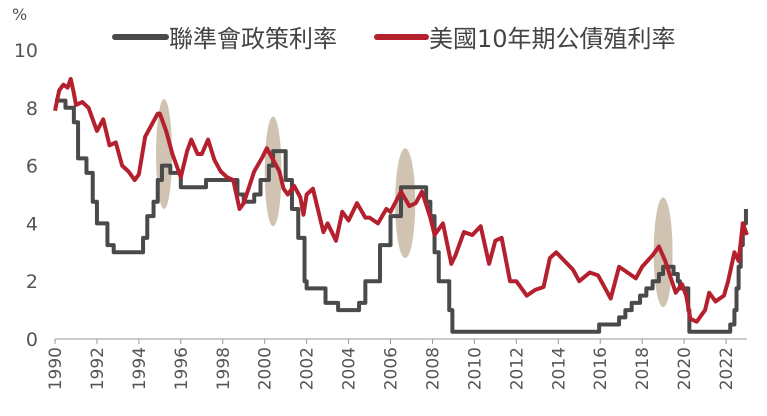  What do you see at coordinates (552, 39) in the screenshot?
I see `legend-label-treasury-yield: 美國10年期公債殖利率` at bounding box center [552, 39].